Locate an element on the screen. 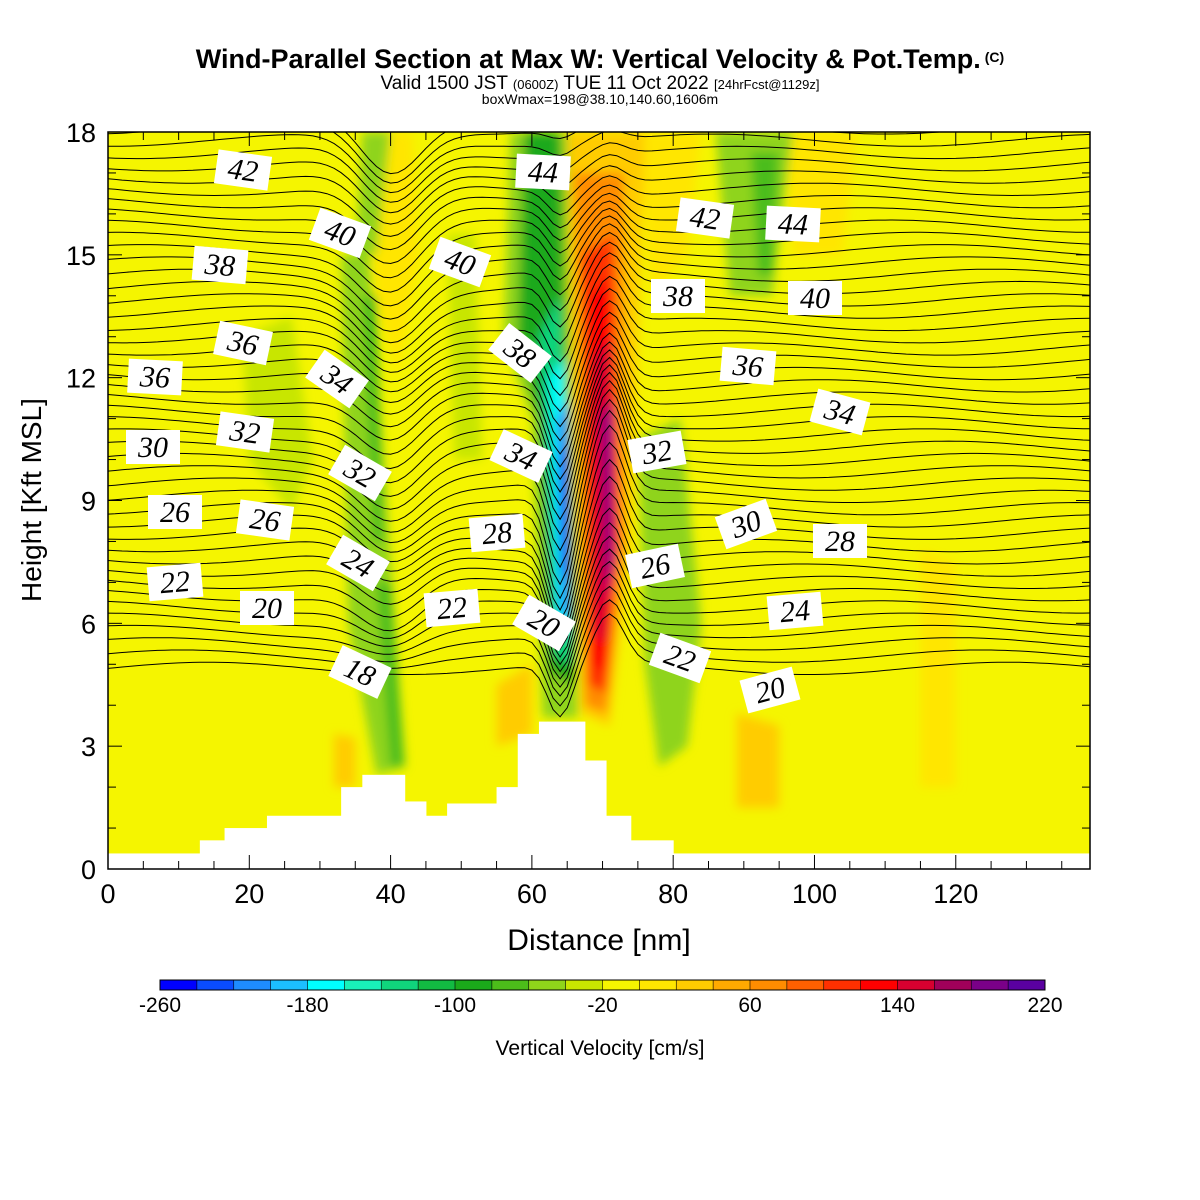 This screenshot has height=1200, width=1200. isentrope-label: 30 is located at coordinates (153, 447).